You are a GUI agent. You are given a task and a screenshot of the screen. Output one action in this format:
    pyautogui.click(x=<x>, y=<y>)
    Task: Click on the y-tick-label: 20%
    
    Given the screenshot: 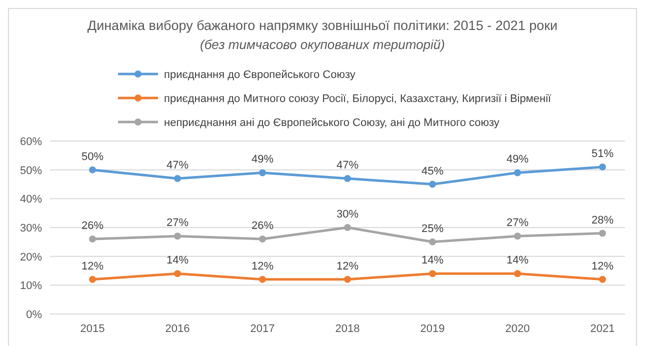 What is the action you would take?
    pyautogui.click(x=31, y=257)
    